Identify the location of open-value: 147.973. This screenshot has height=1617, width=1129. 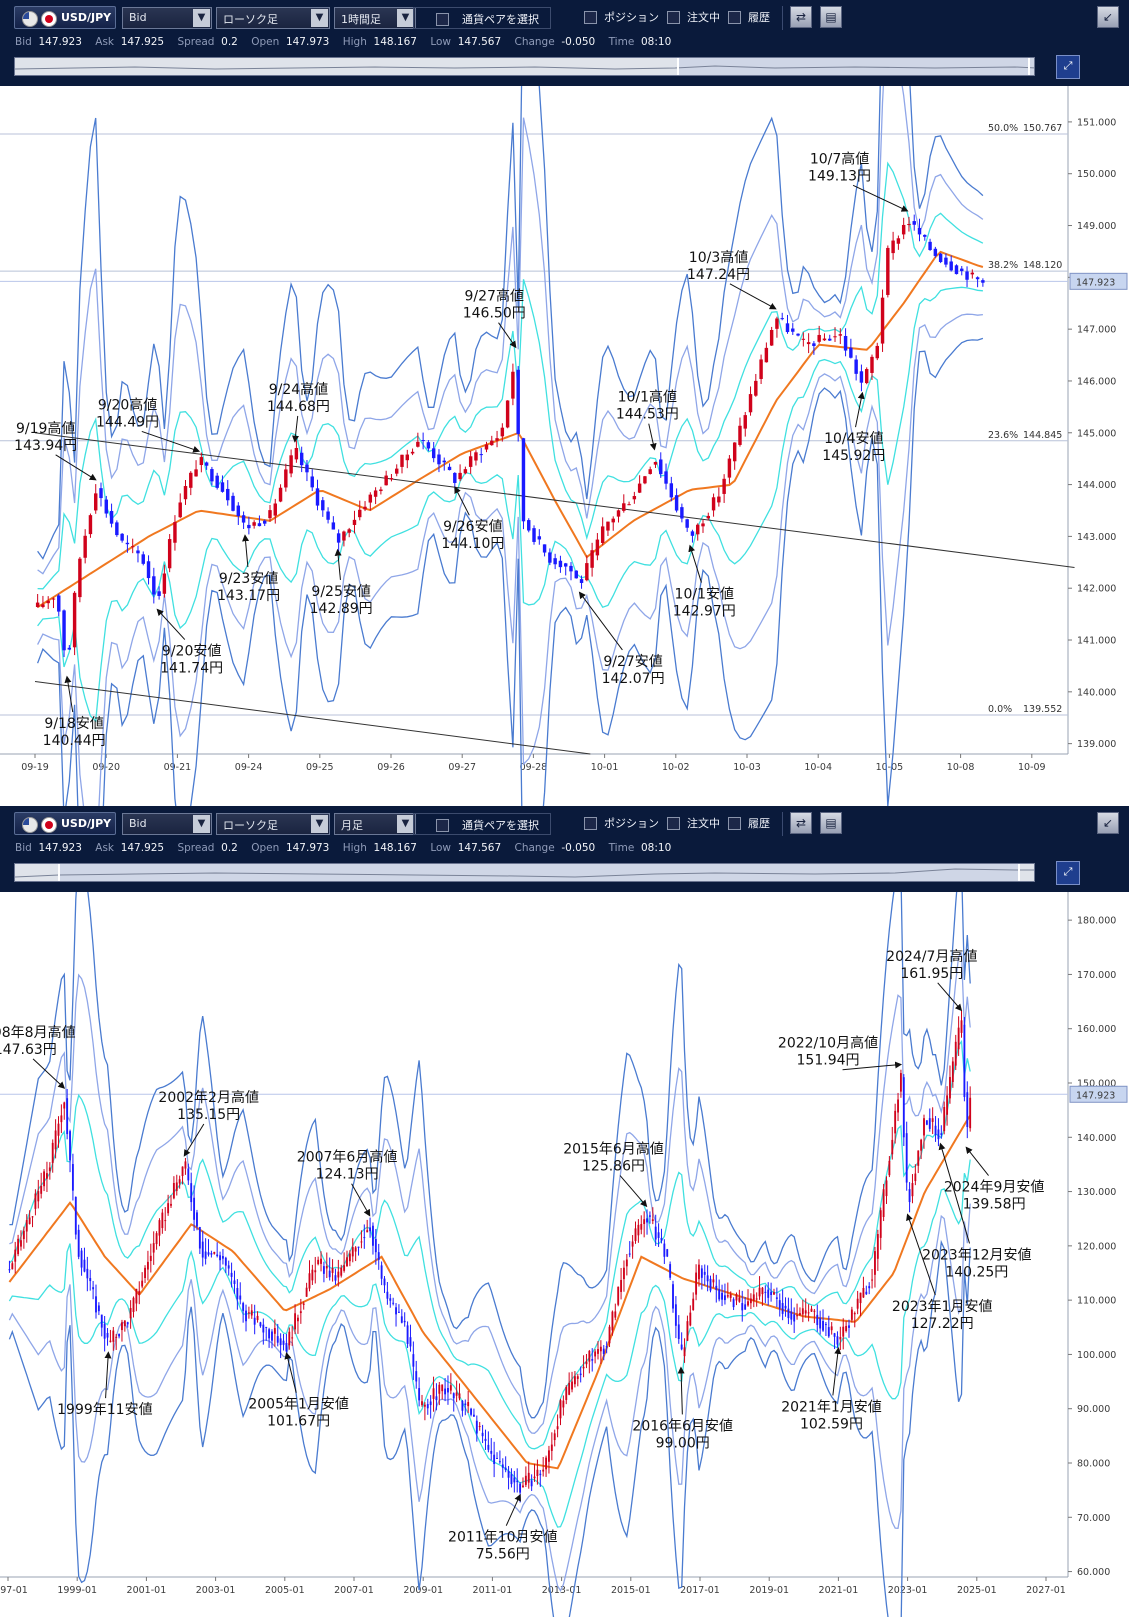
(307, 42).